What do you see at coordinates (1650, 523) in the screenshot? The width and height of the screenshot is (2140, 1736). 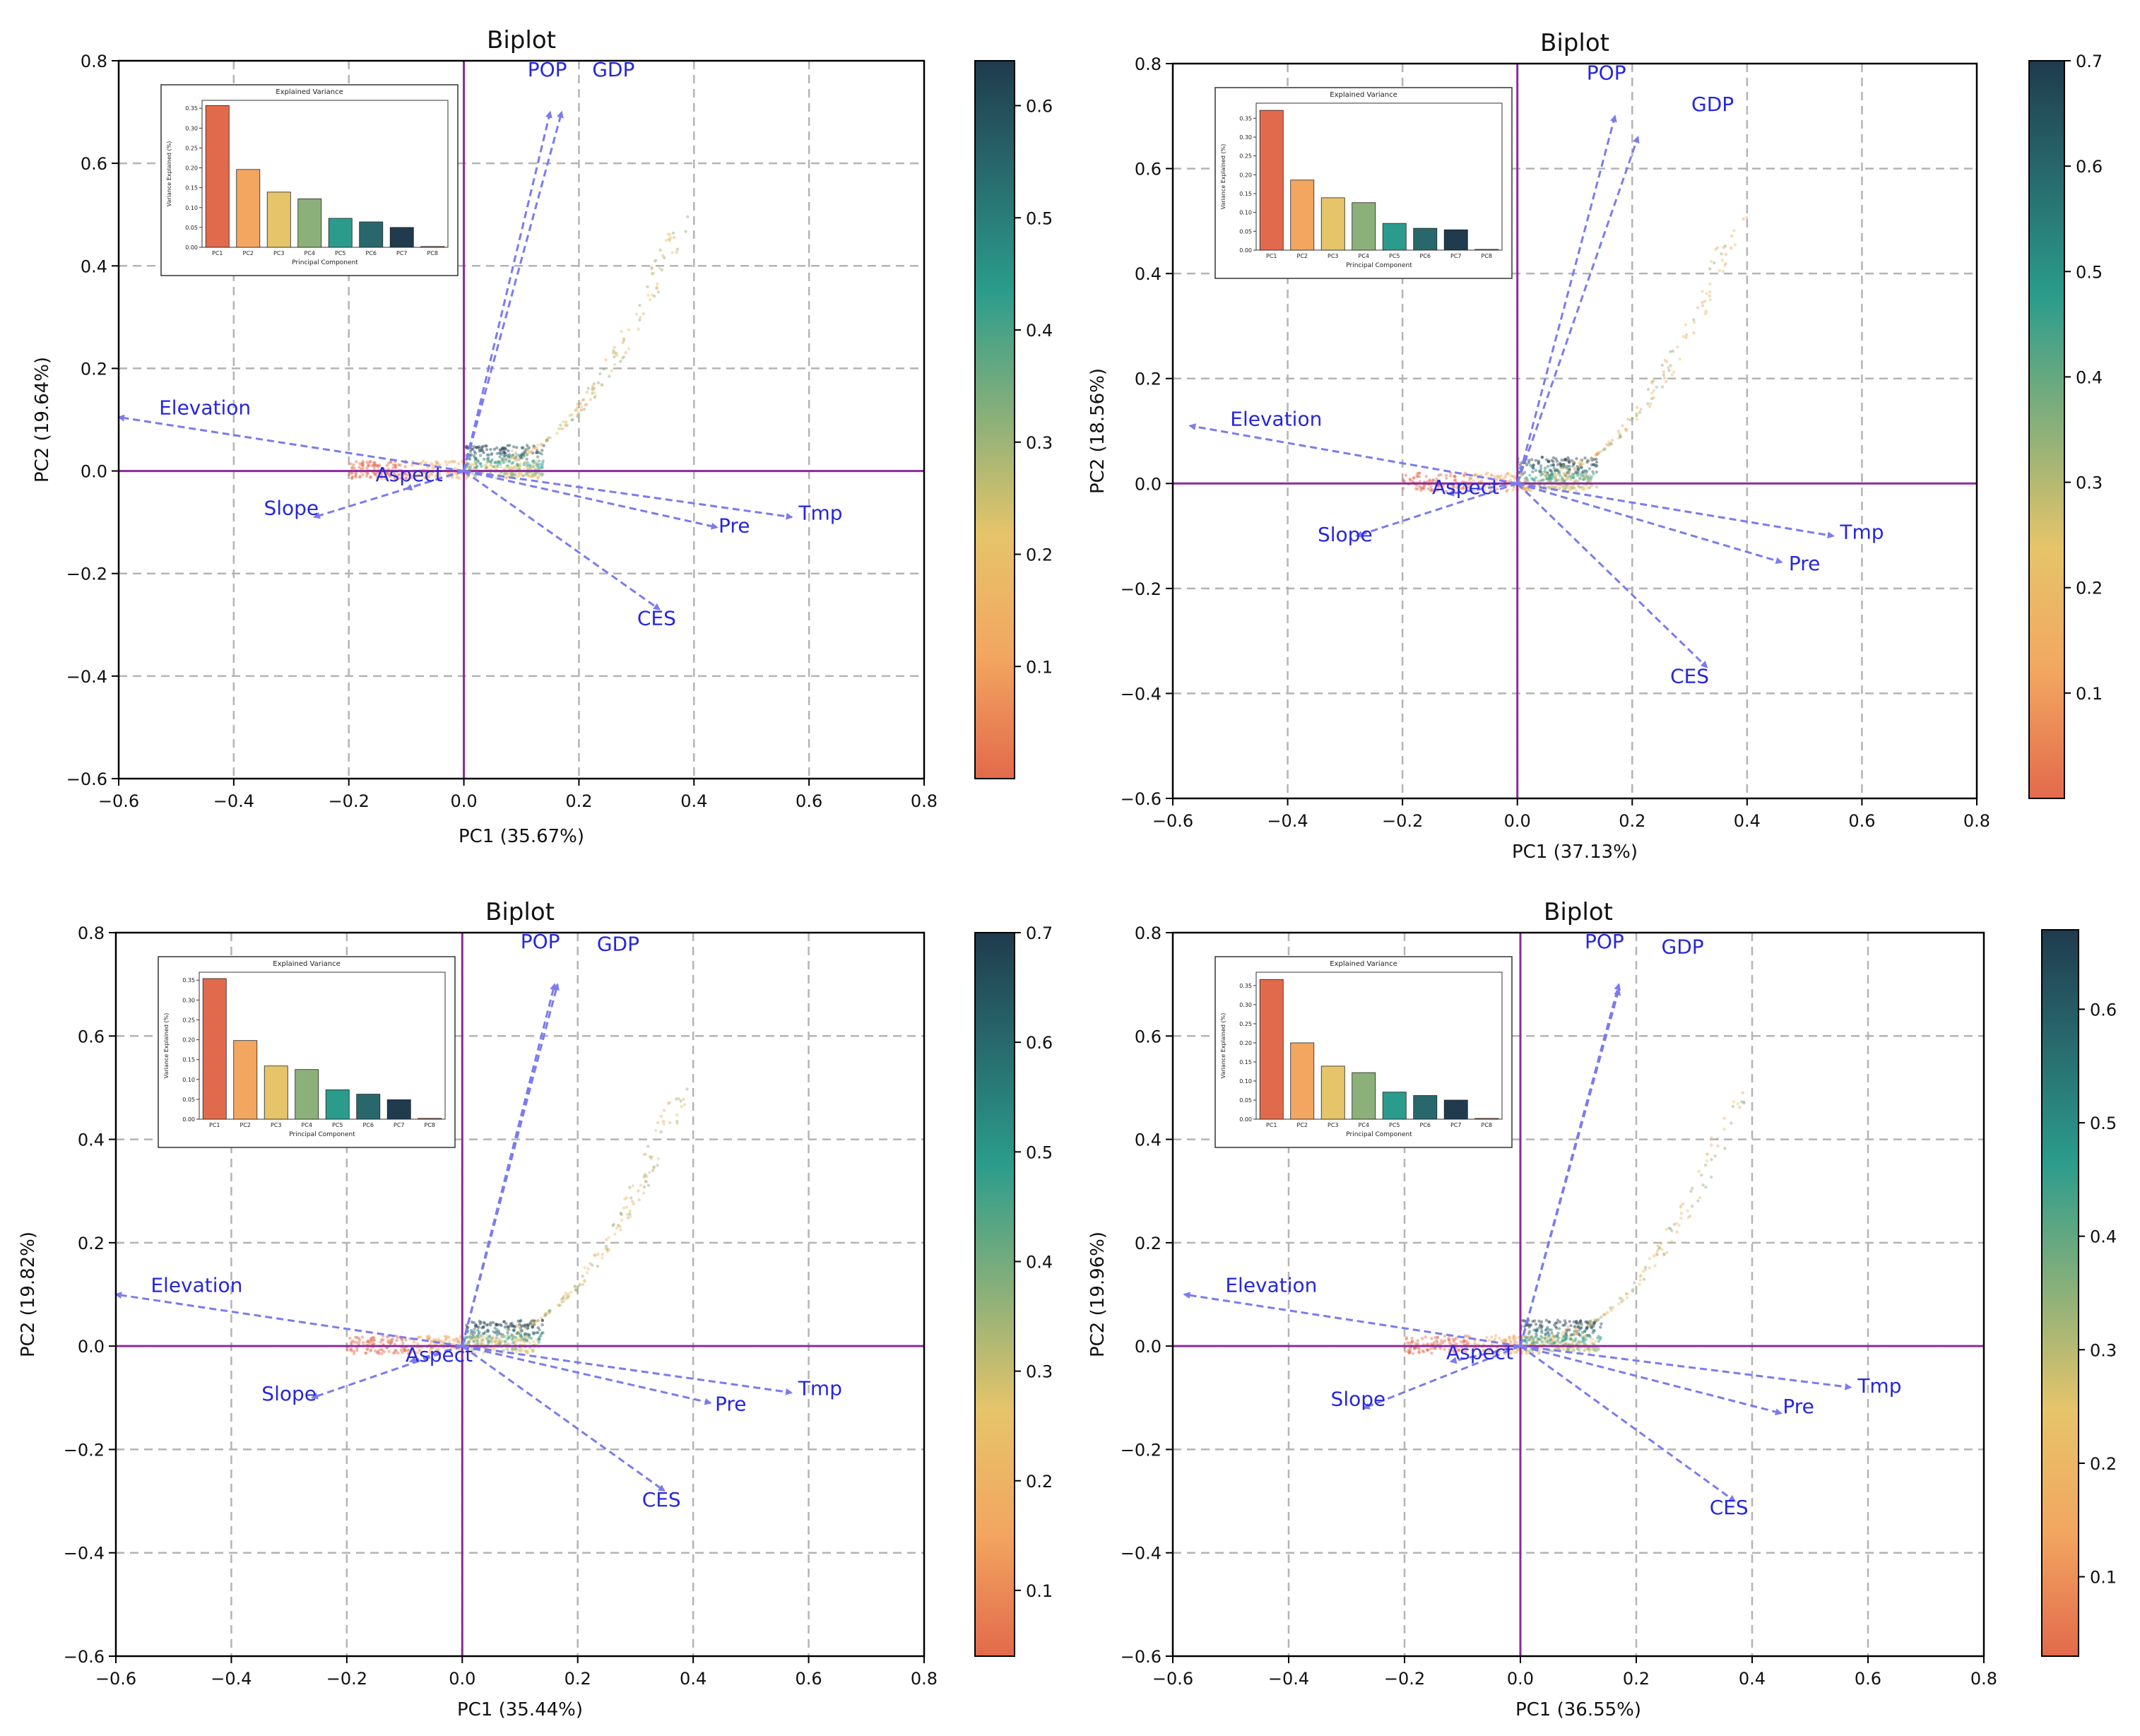 I see `loading-arrow-pre` at bounding box center [1650, 523].